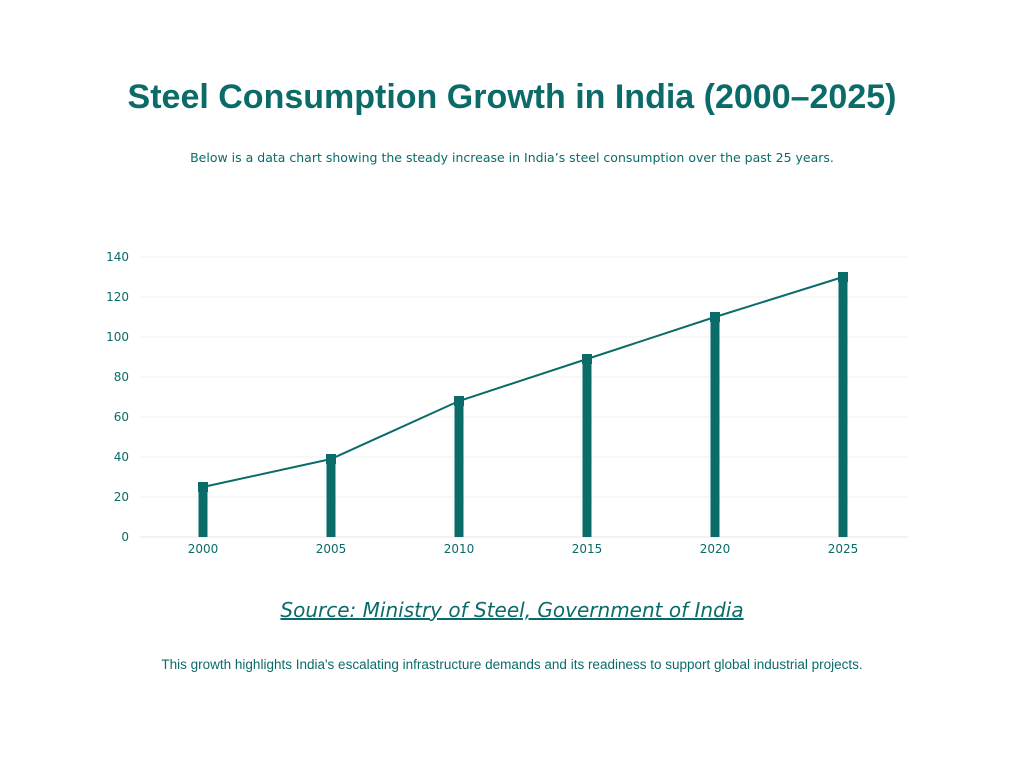 Image resolution: width=1024 pixels, height=768 pixels. Describe the element at coordinates (121, 377) in the screenshot. I see `y-tick-label: 80` at that location.